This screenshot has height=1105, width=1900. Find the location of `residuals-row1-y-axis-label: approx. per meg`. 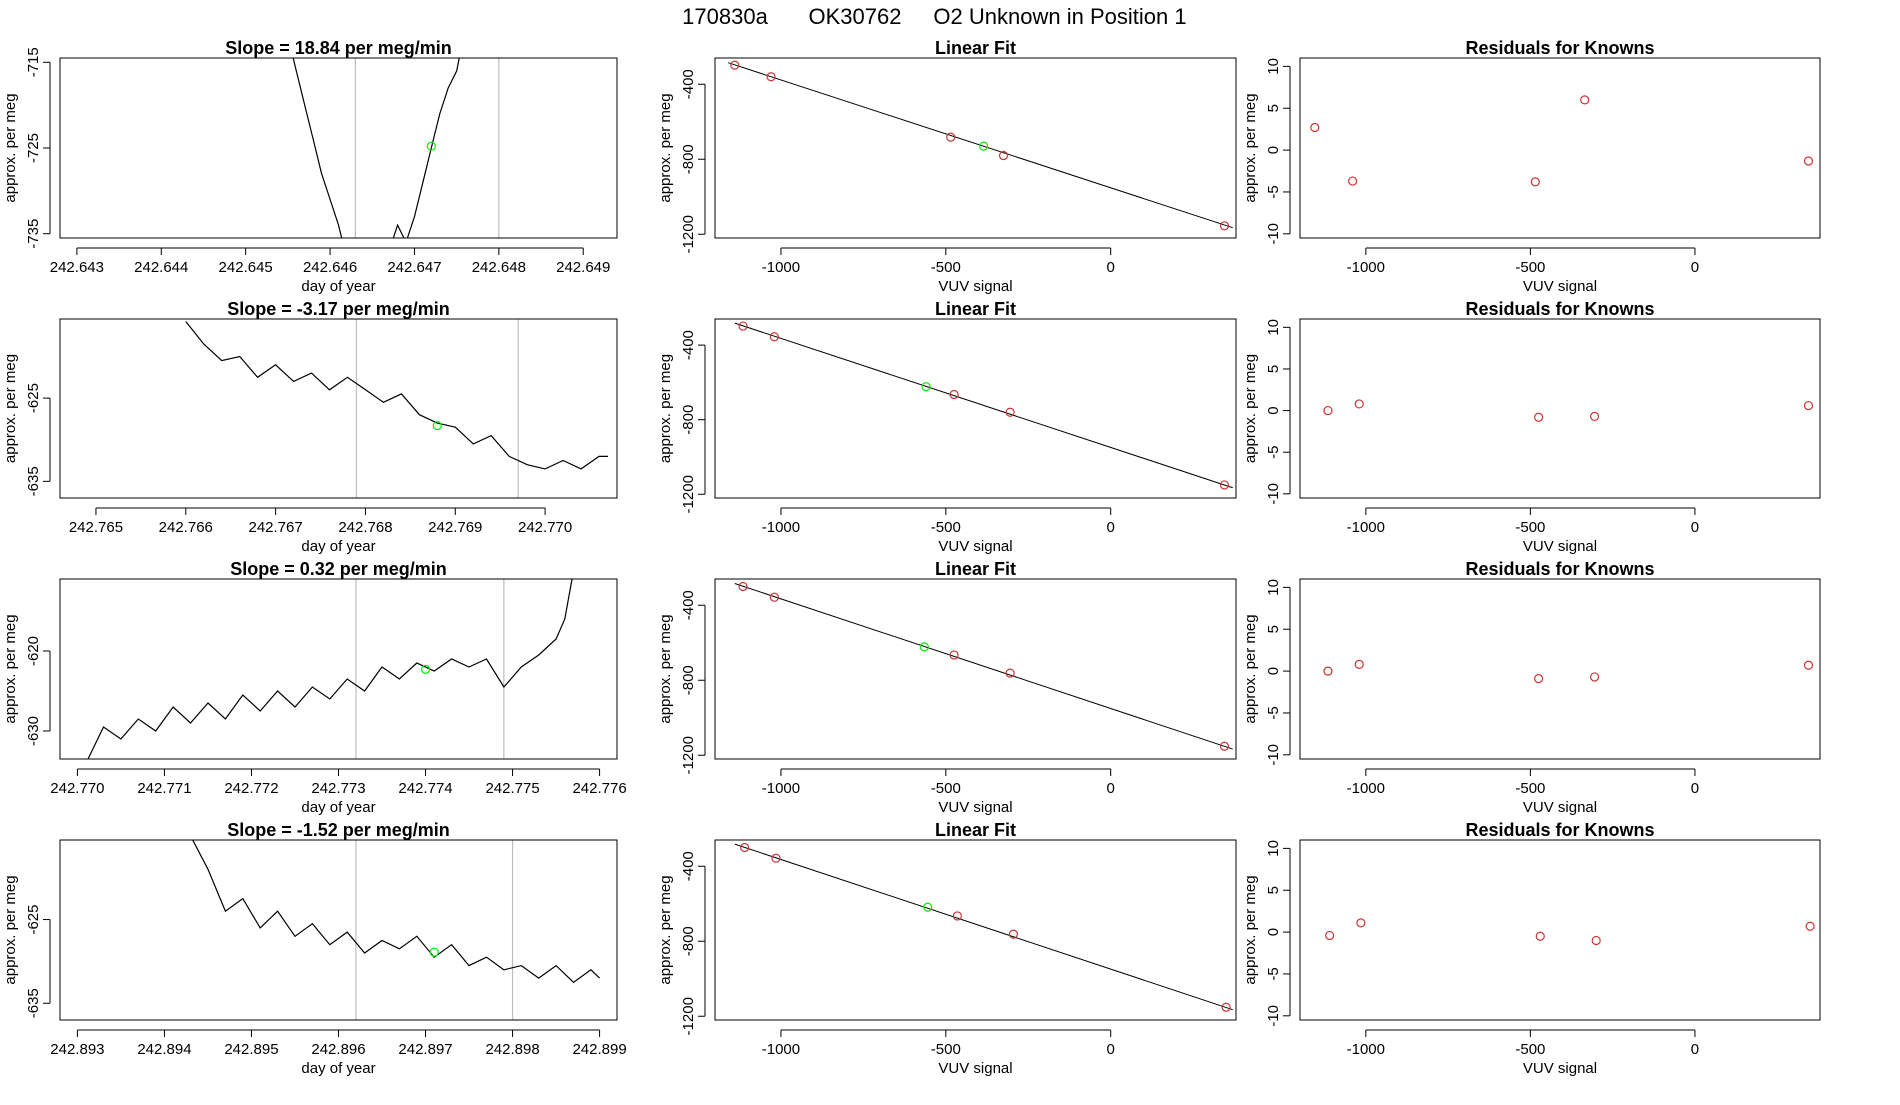

residuals-row1-y-axis-label: approx. per meg is located at coordinates (1250, 147).